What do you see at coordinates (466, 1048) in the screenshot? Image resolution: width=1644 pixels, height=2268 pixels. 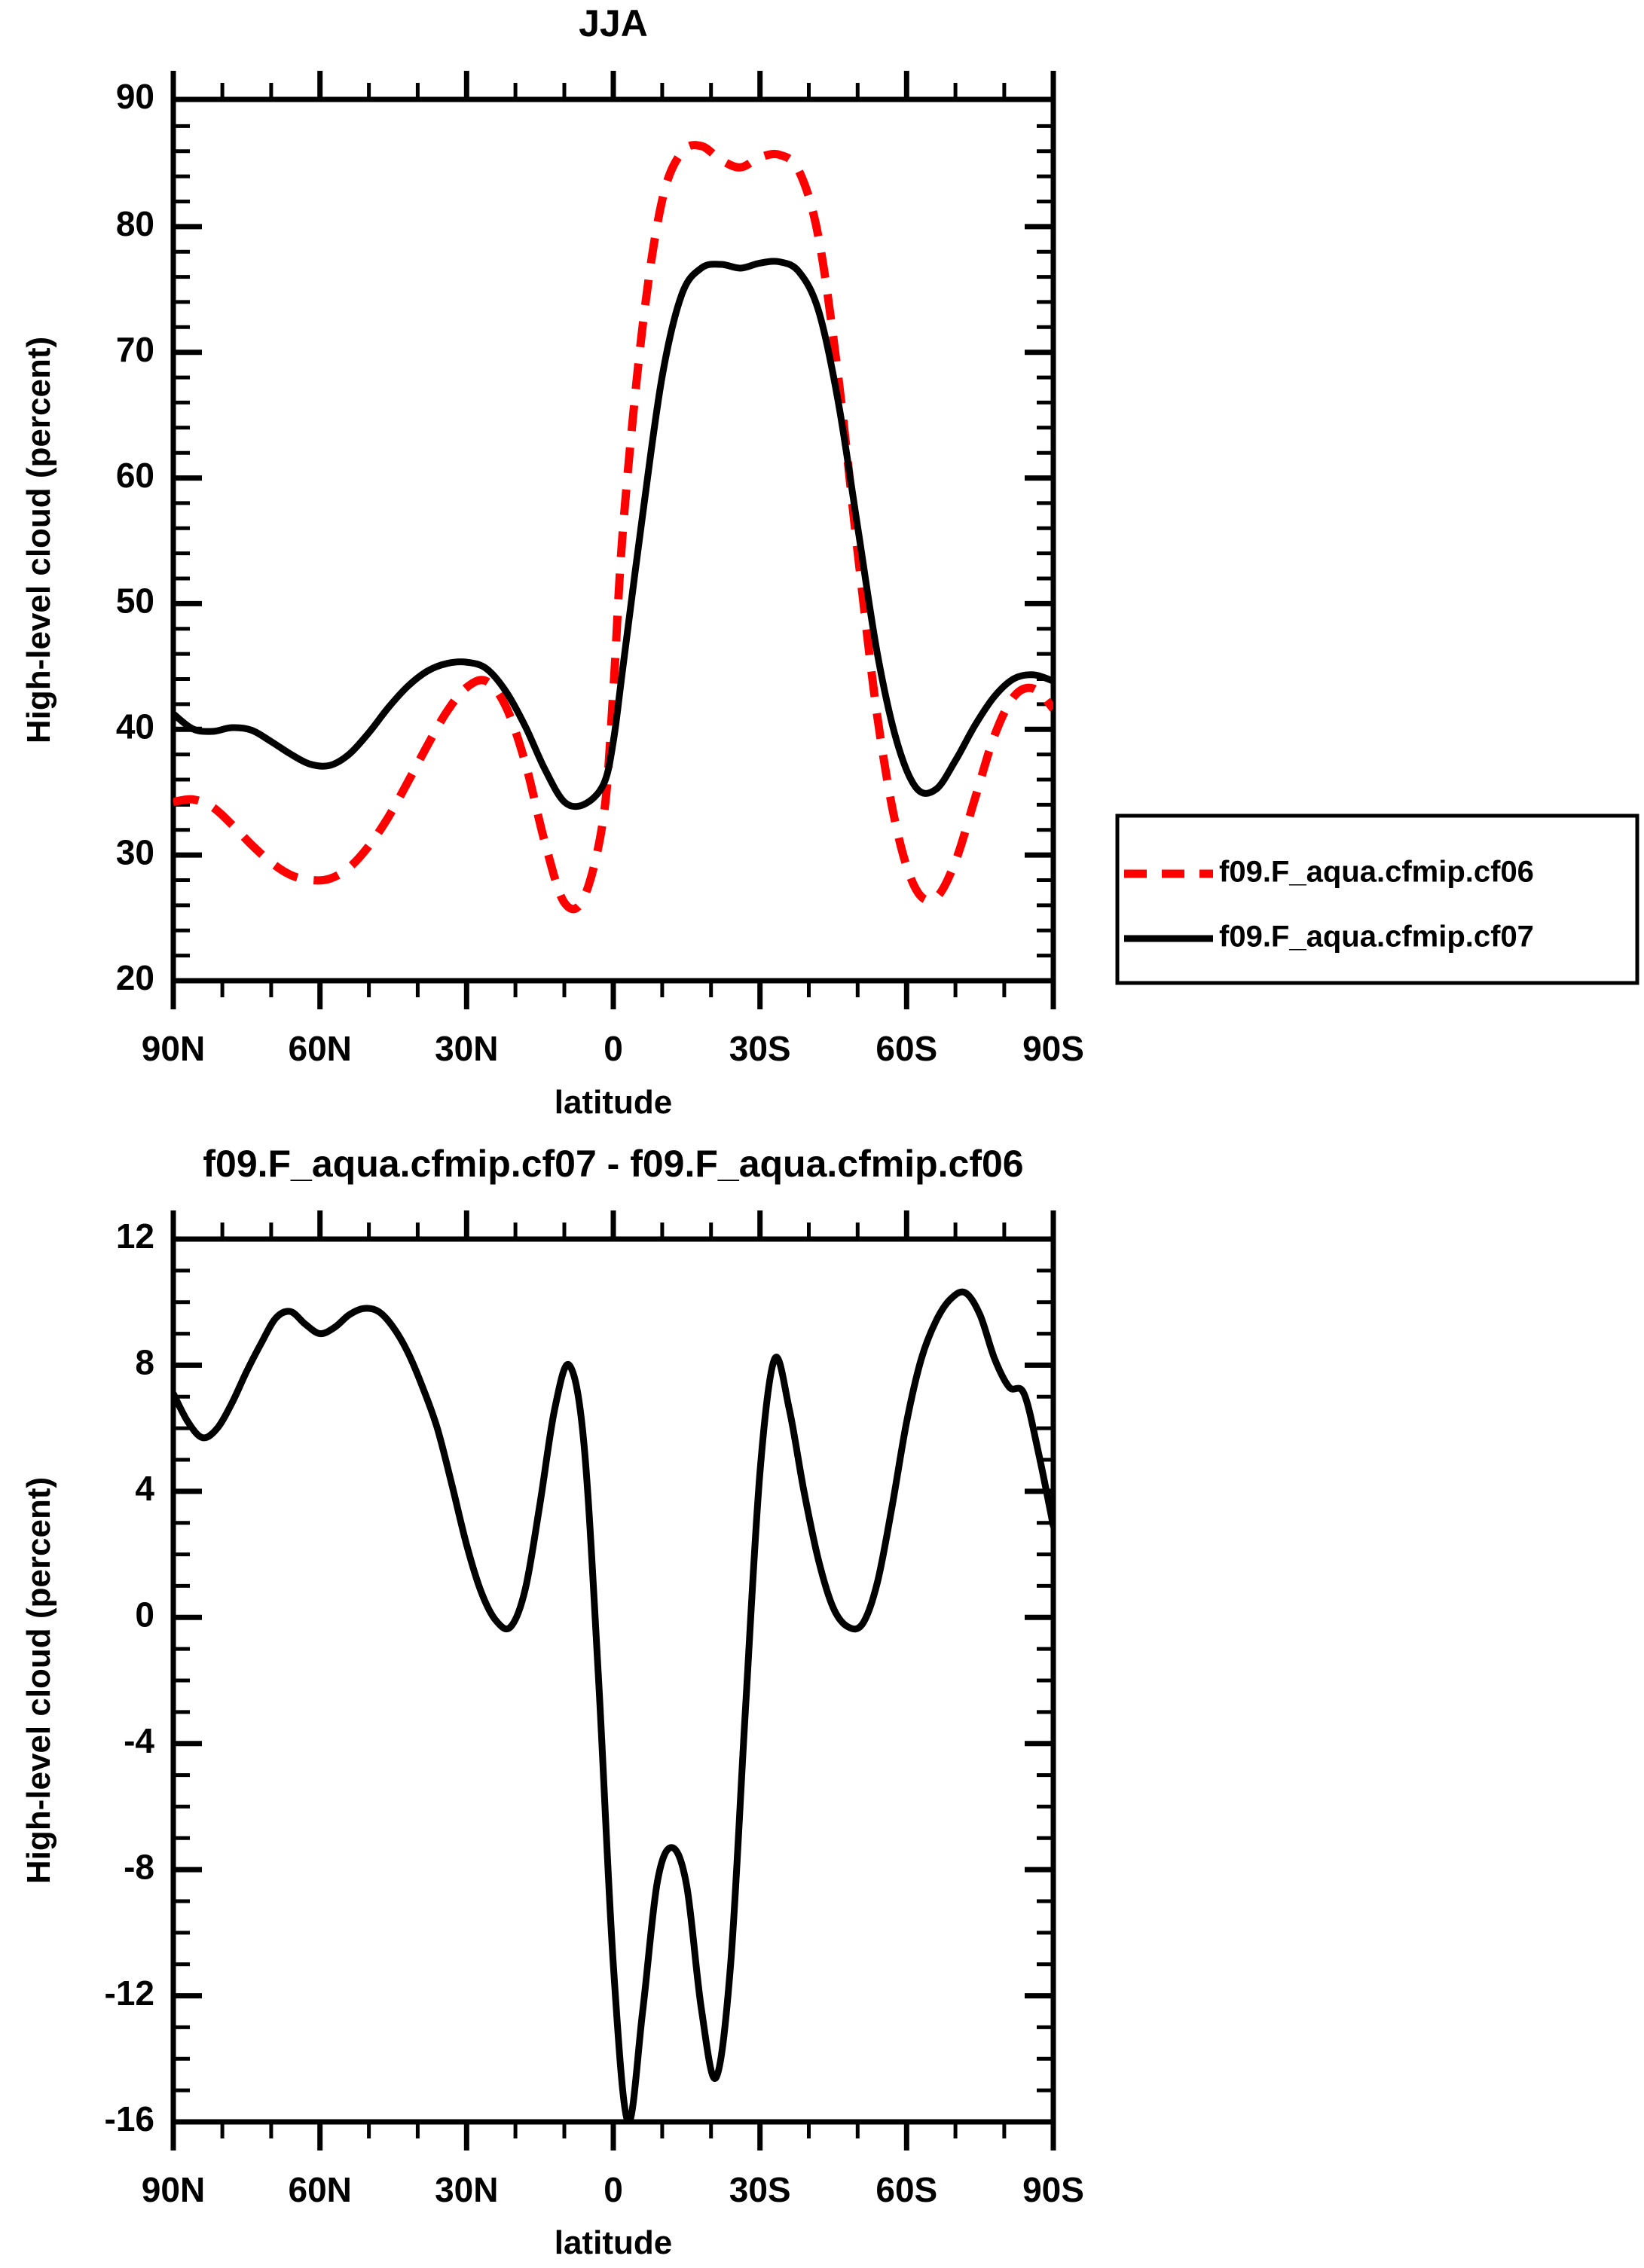 I see `top-xtick-label: 30N` at bounding box center [466, 1048].